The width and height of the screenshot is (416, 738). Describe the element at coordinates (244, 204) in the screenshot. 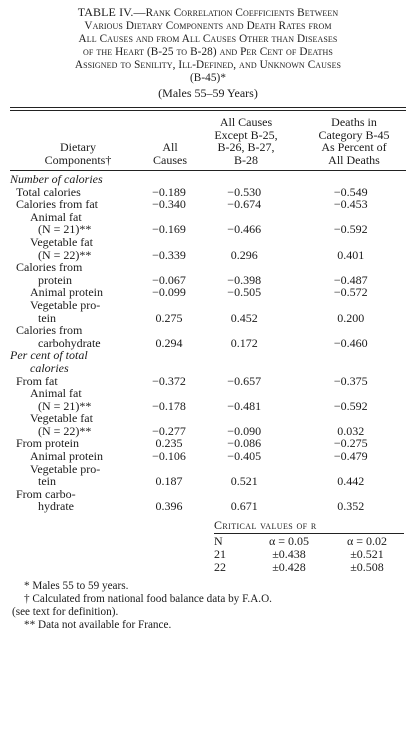

I see `coefficient-cell: −0.674` at that location.